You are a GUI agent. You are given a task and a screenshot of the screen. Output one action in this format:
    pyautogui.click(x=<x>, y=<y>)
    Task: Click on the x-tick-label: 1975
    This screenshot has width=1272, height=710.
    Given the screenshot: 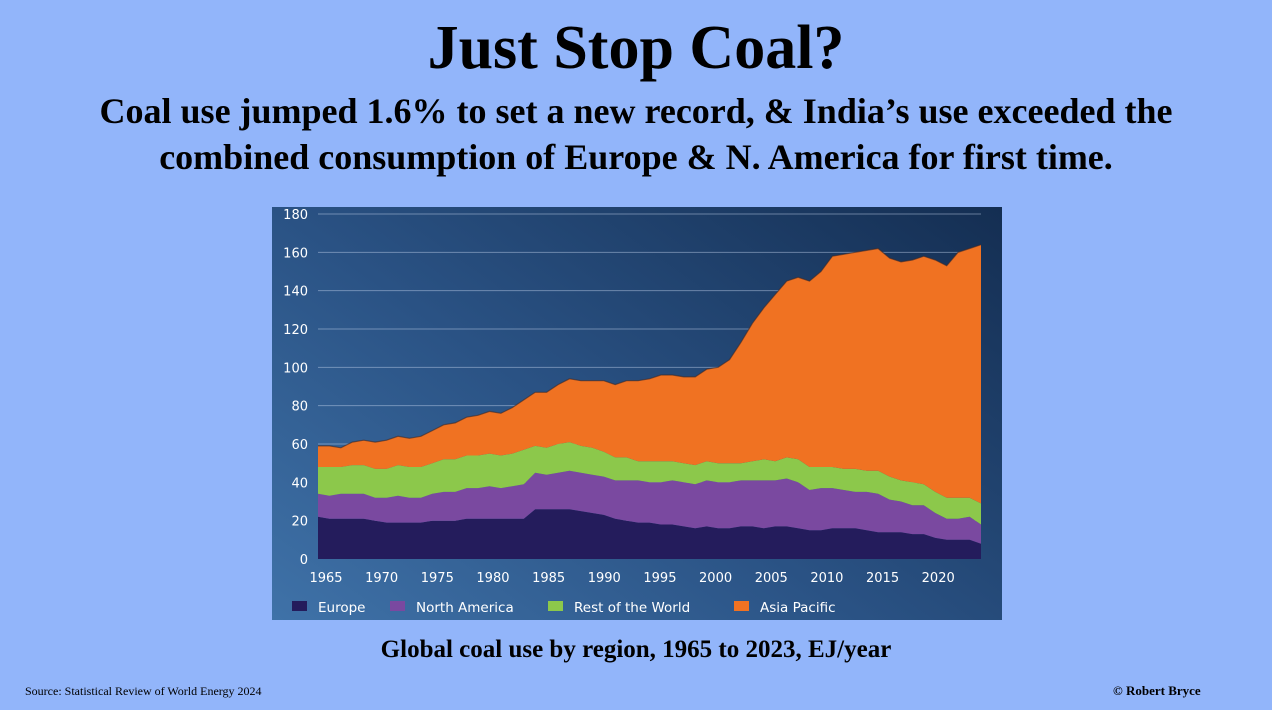 What is the action you would take?
    pyautogui.click(x=437, y=578)
    